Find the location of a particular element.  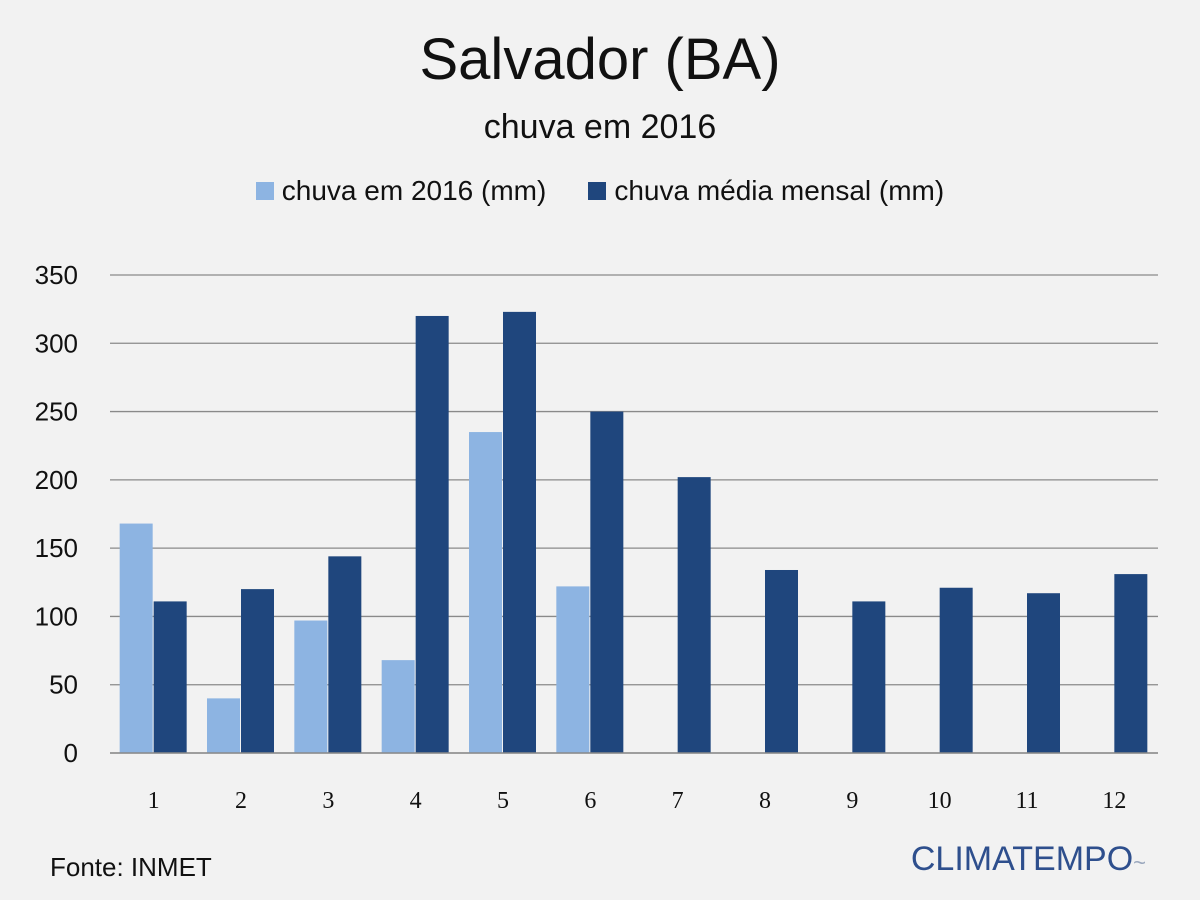

y-tick-label: 100 is located at coordinates (56, 616).